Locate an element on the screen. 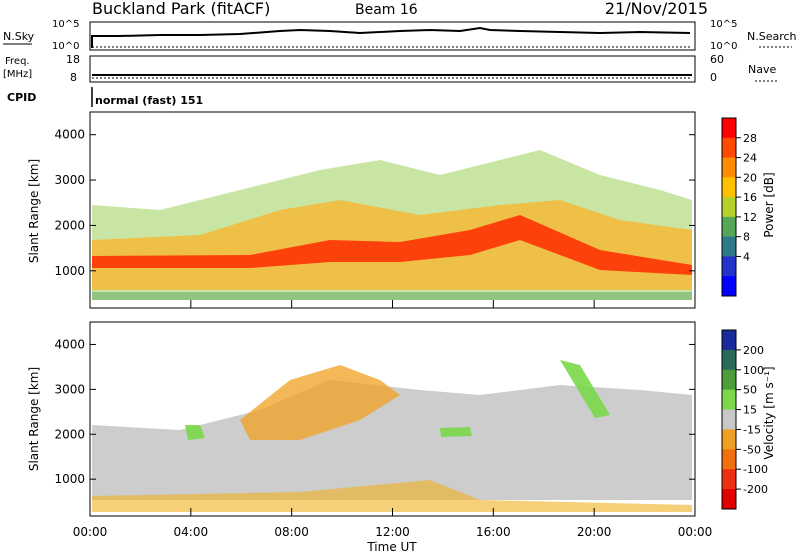 Image resolution: width=800 pixels, height=554 pixels. colorbar-tick-label: 4 is located at coordinates (746, 256).